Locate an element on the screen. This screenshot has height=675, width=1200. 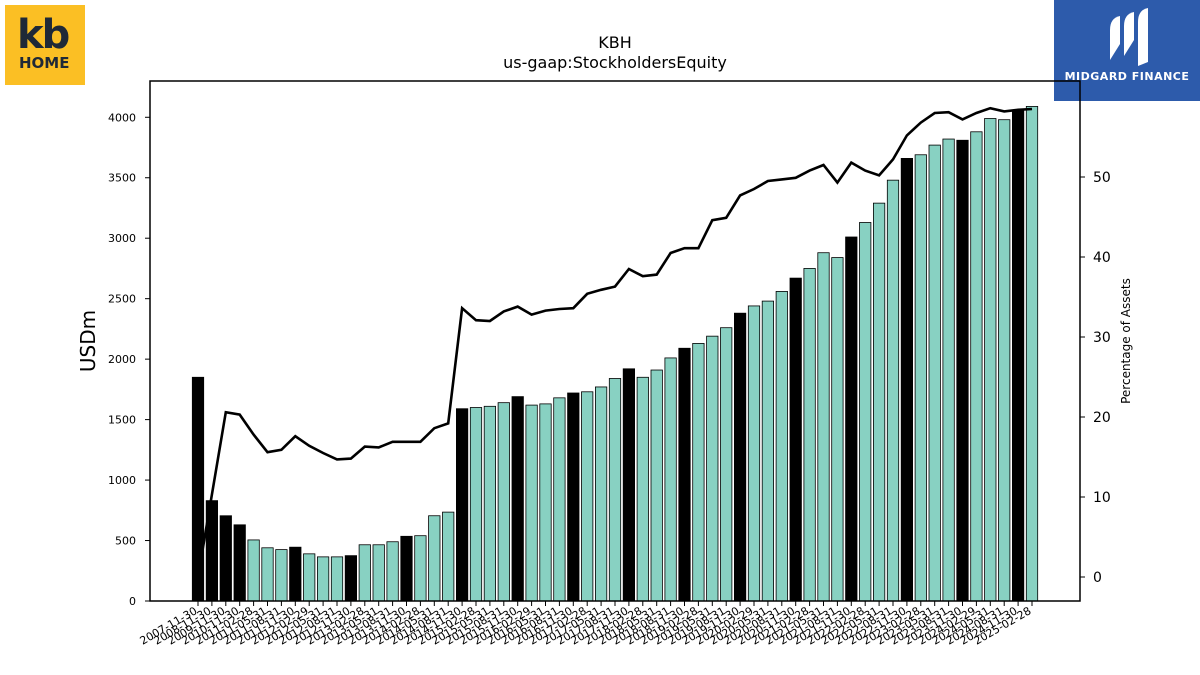
y-tick-label: 3500 is located at coordinates (122, 178).